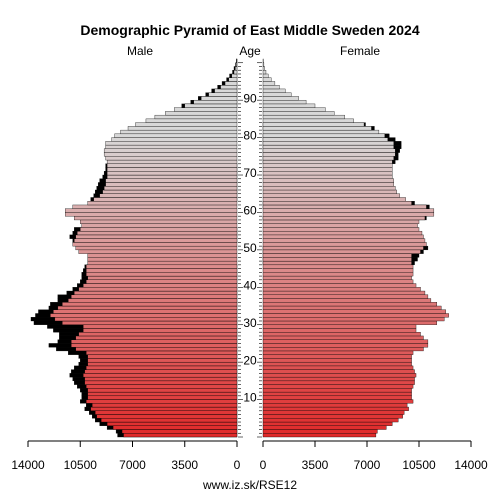  I want to click on age-tick-label: 90, so click(250, 98).